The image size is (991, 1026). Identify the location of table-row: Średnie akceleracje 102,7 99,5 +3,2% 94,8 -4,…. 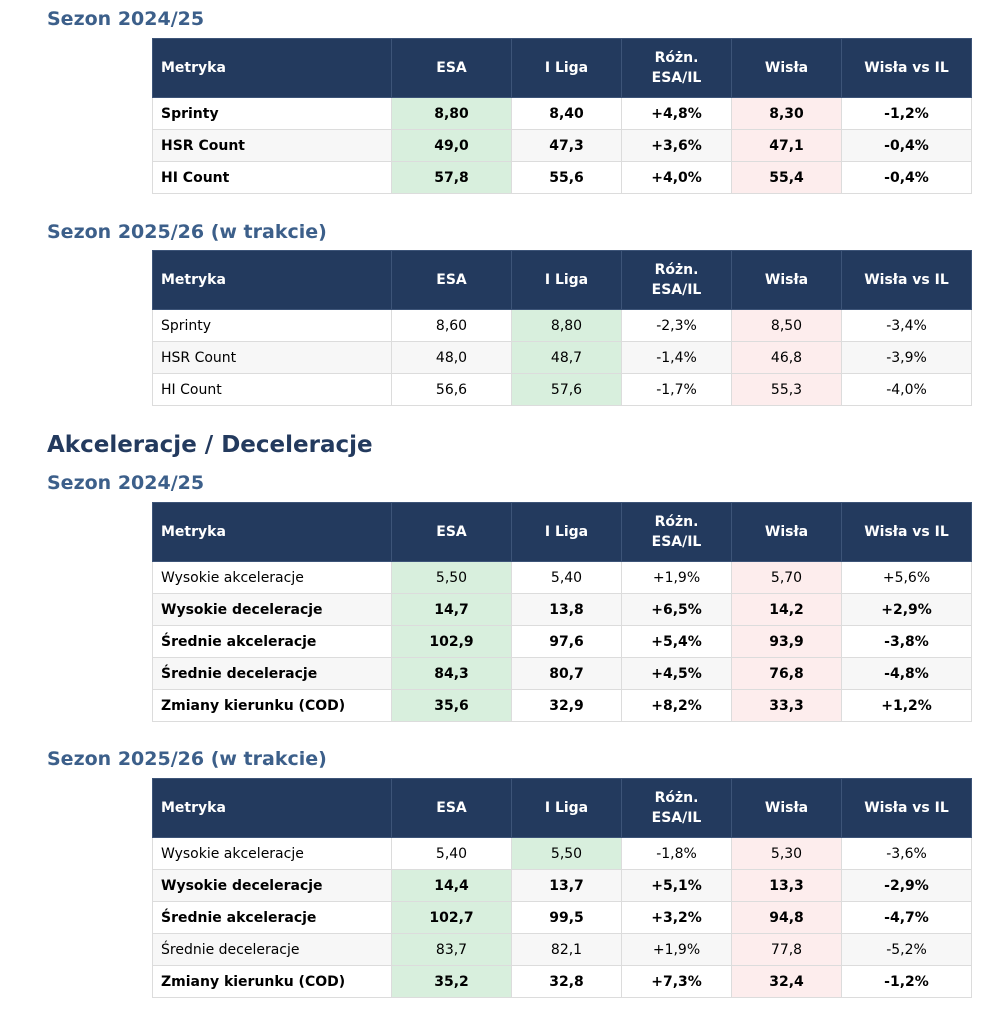
(562, 917).